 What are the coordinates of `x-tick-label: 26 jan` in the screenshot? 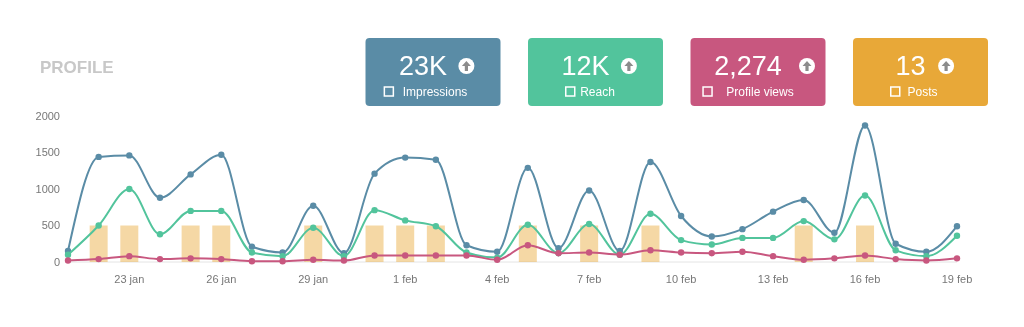 It's located at (221, 279).